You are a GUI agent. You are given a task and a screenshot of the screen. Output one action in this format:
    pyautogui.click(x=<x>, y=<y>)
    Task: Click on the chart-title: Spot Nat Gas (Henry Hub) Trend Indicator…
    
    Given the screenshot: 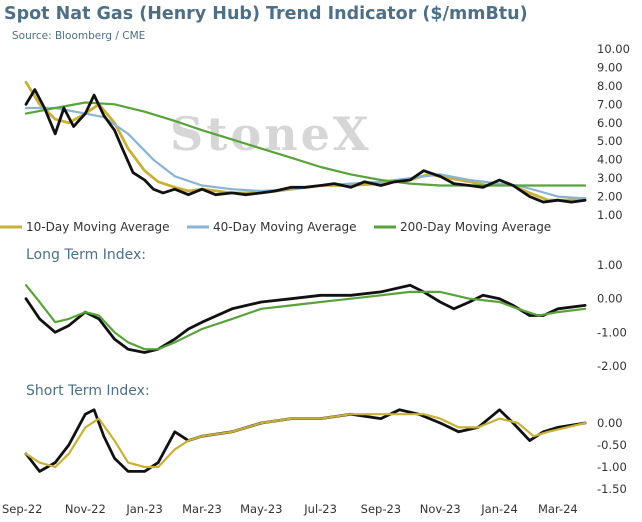 What is the action you would take?
    pyautogui.click(x=266, y=14)
    